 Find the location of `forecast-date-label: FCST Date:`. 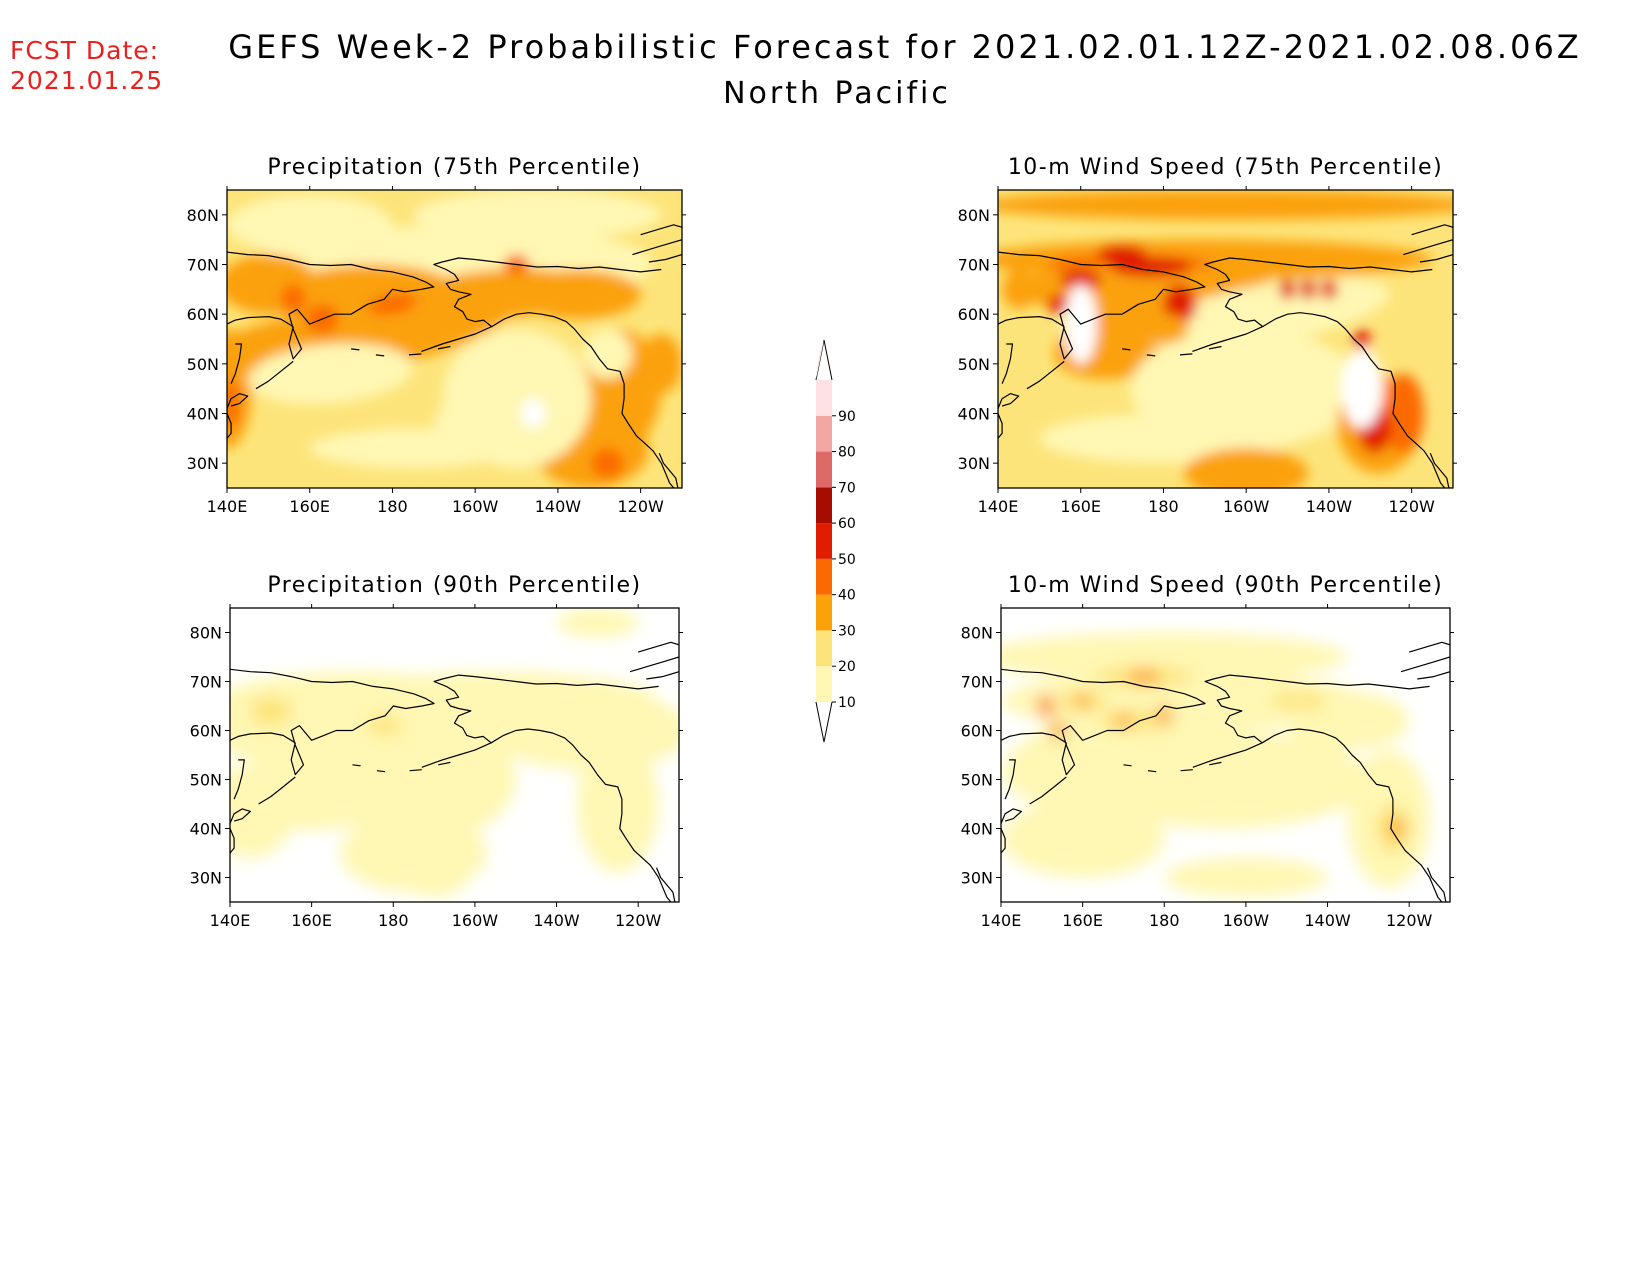

forecast-date-label: FCST Date: is located at coordinates (85, 50).